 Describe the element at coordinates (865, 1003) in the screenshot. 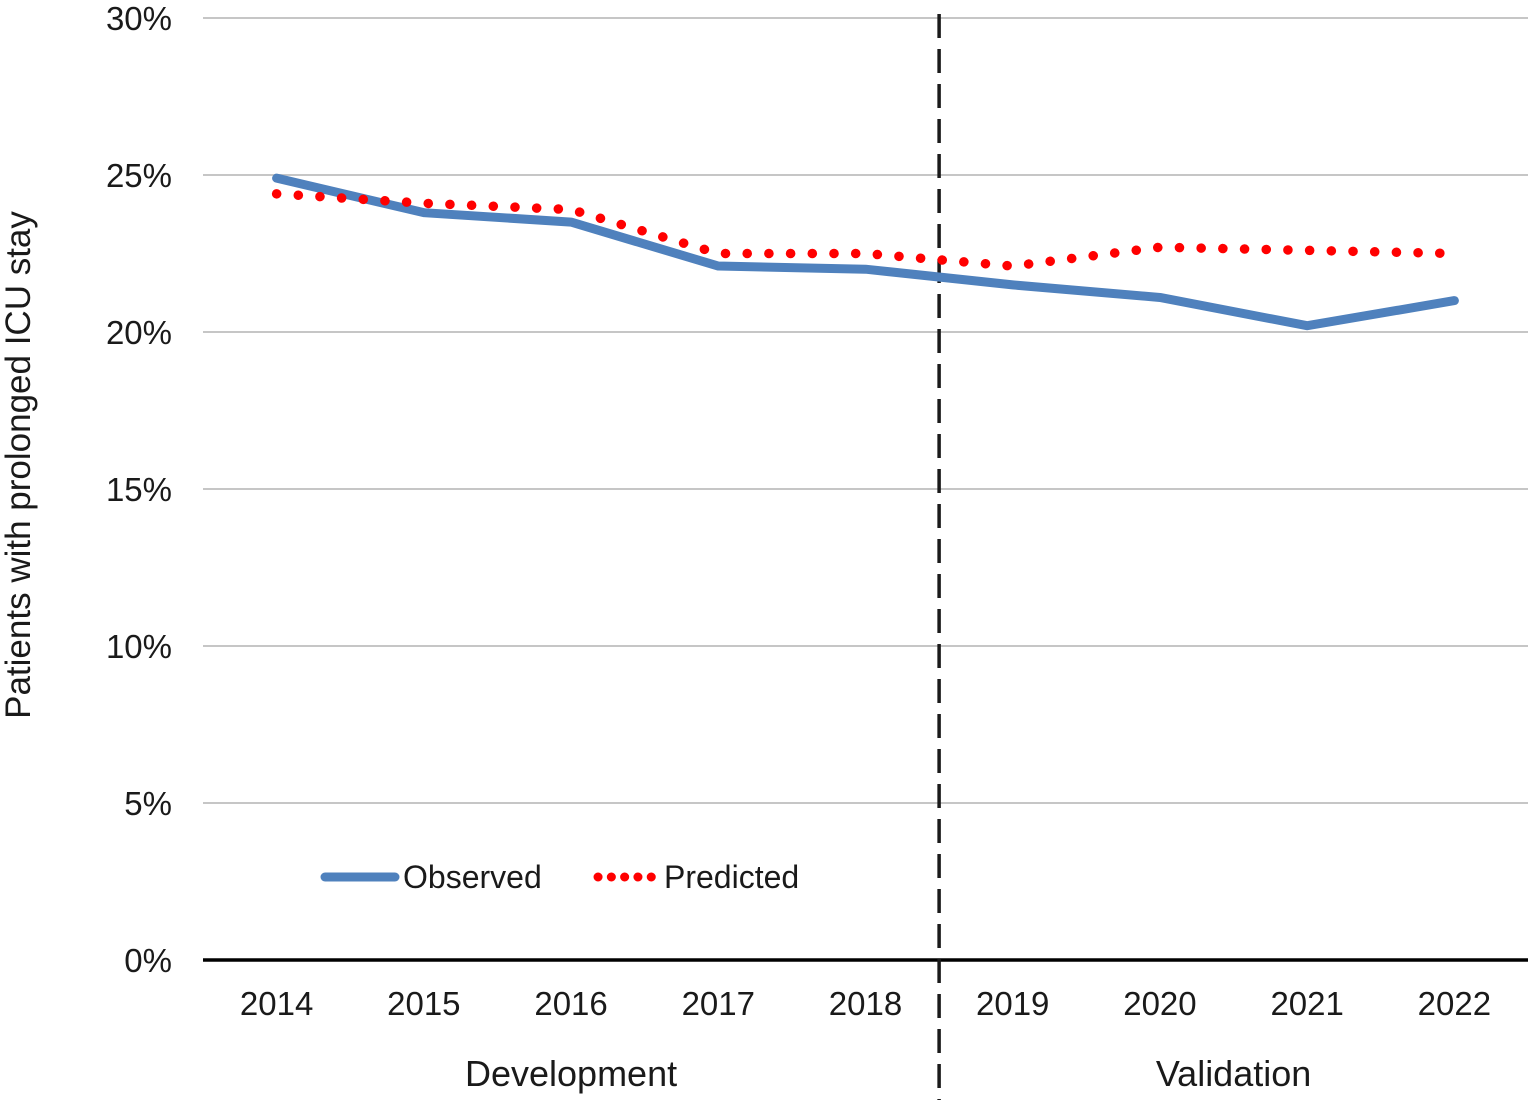

I see `x-tick-label: 2018` at that location.